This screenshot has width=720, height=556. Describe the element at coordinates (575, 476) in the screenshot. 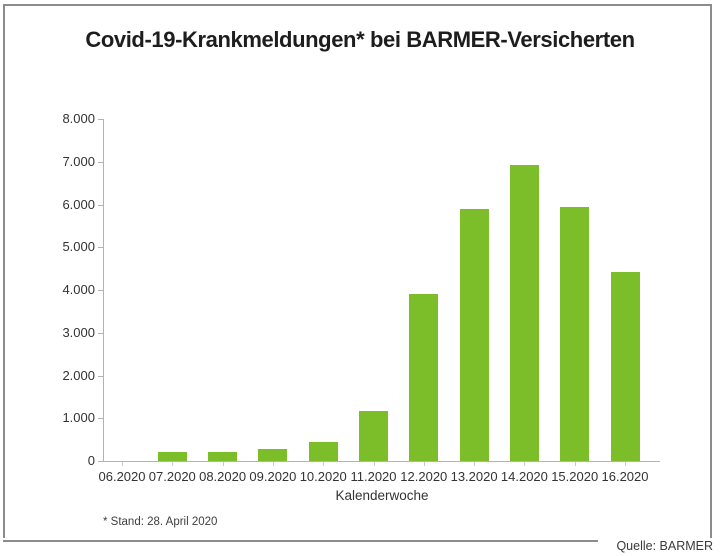

I see `x-axis-category-label: 15.2020` at that location.